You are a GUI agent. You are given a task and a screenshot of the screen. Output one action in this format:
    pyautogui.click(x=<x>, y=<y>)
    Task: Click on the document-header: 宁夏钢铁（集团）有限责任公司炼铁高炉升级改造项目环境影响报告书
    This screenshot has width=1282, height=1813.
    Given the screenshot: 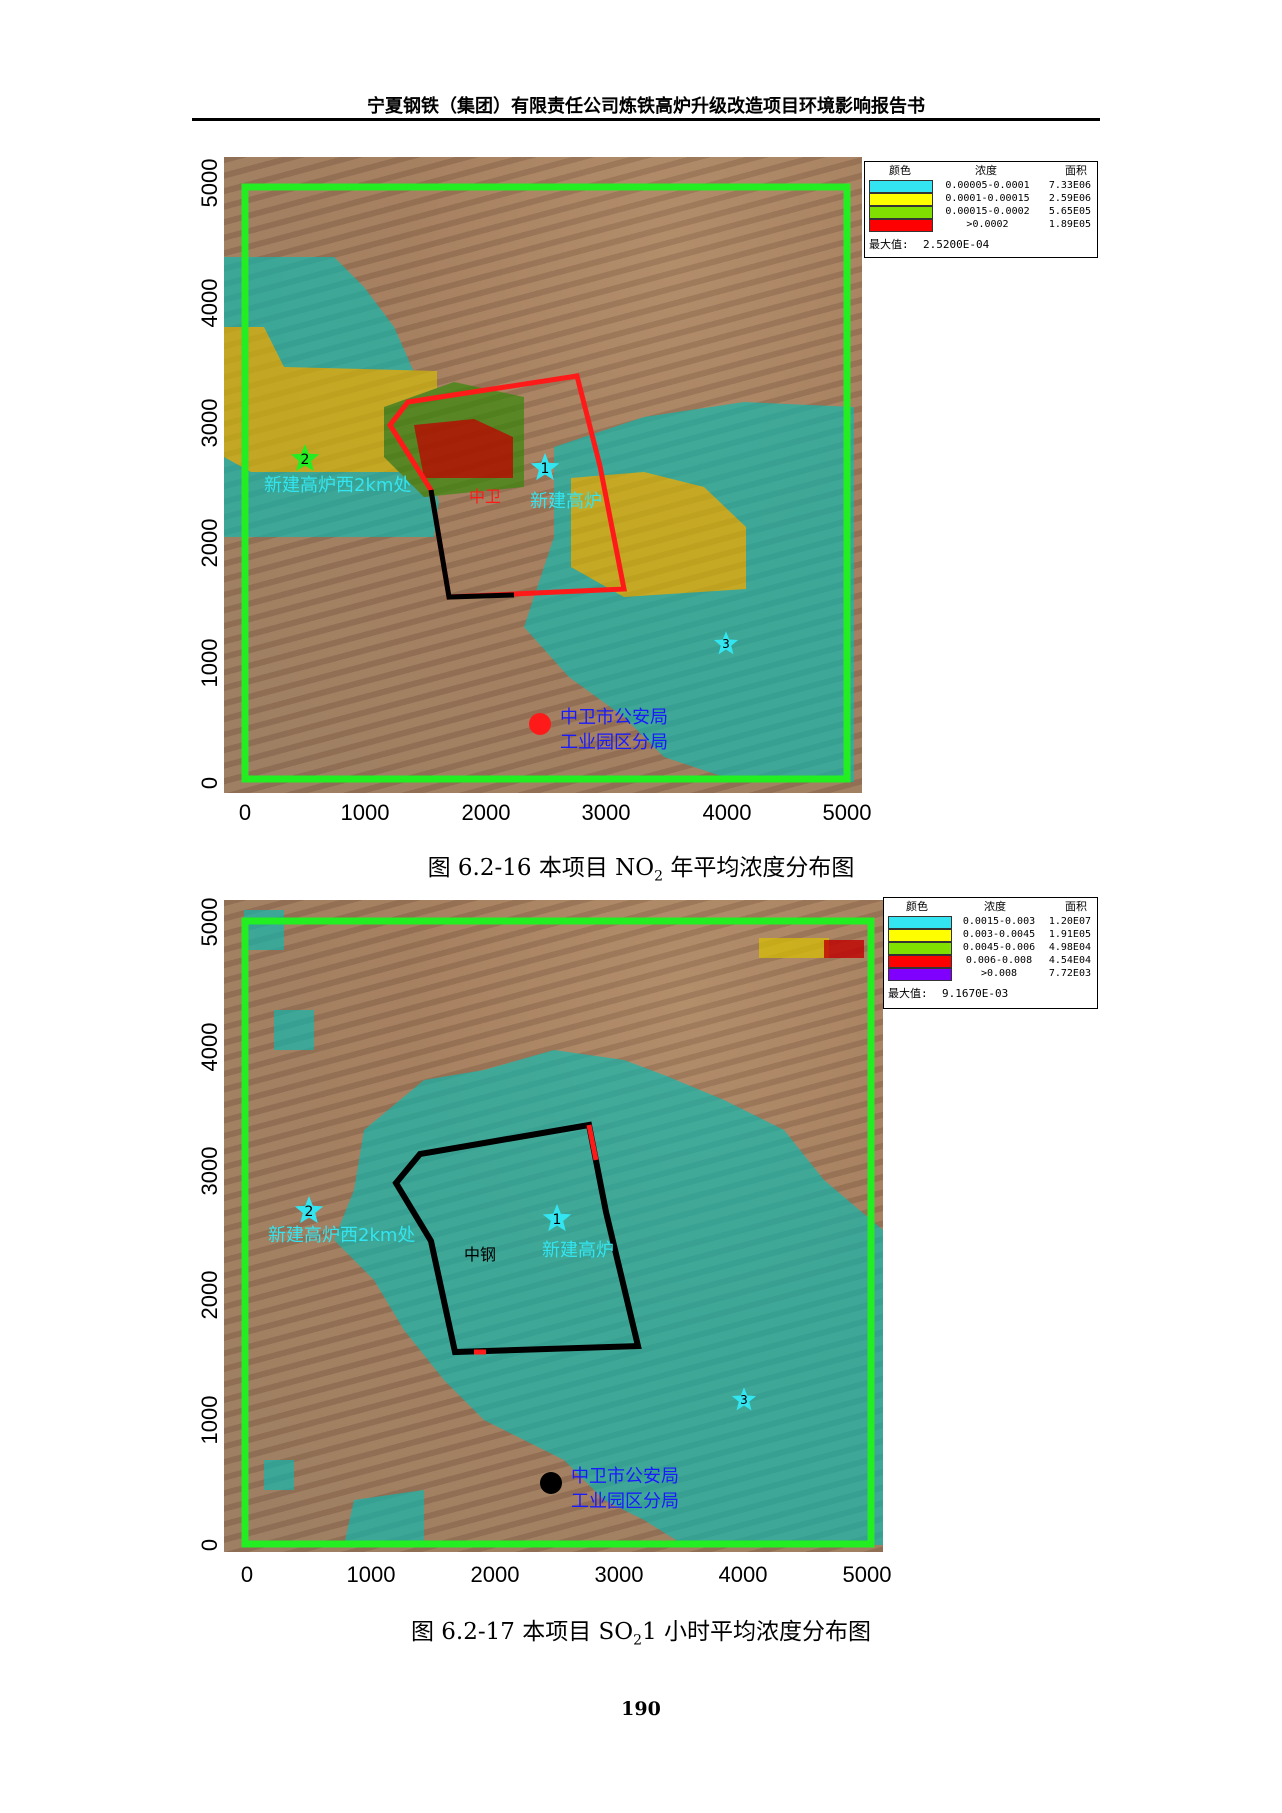 What is the action you would take?
    pyautogui.click(x=646, y=106)
    